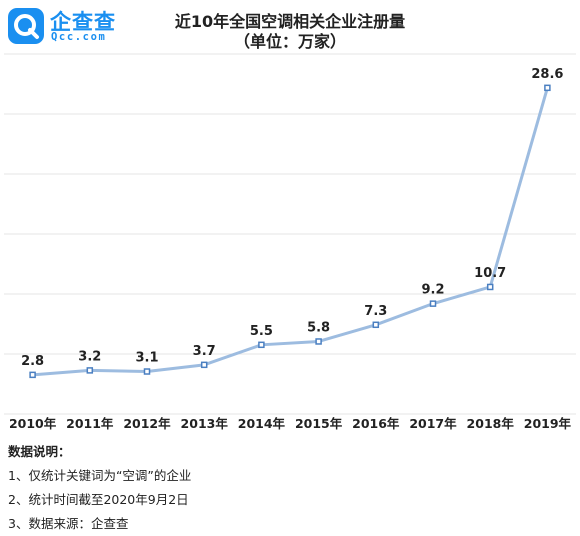 The height and width of the screenshot is (536, 580). Describe the element at coordinates (33, 423) in the screenshot. I see `x-tick-label: 2010年` at that location.